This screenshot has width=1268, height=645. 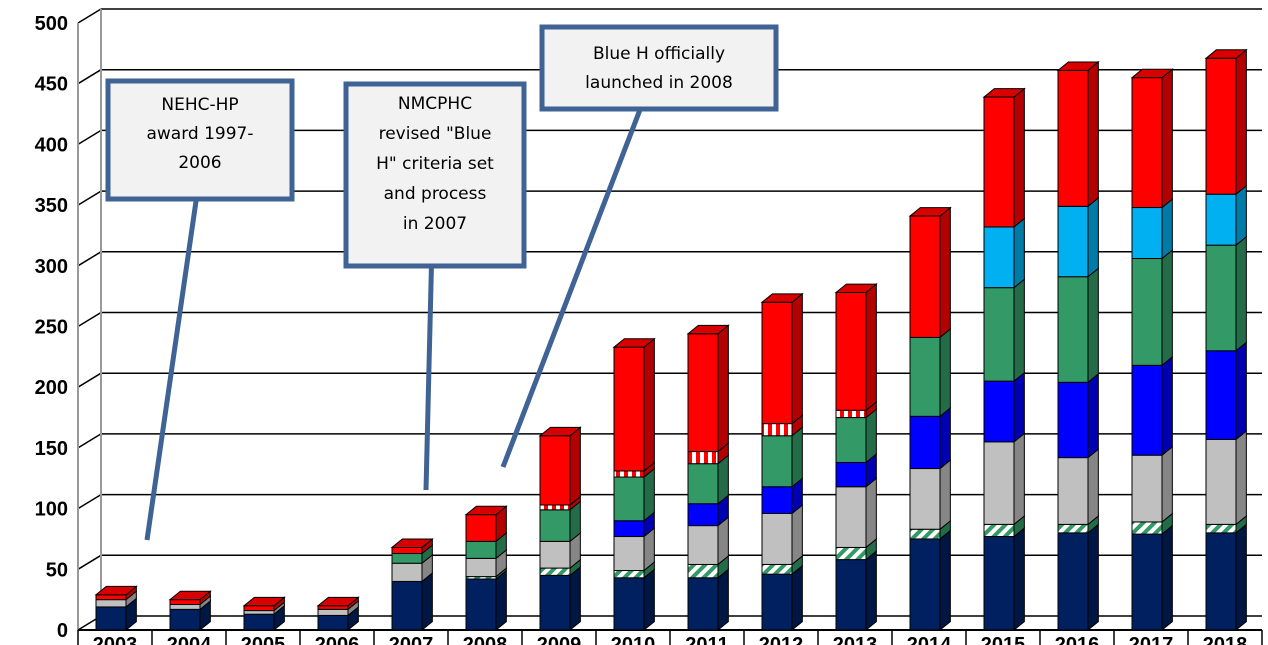 I want to click on y-tick-label: 250, so click(x=51, y=328).